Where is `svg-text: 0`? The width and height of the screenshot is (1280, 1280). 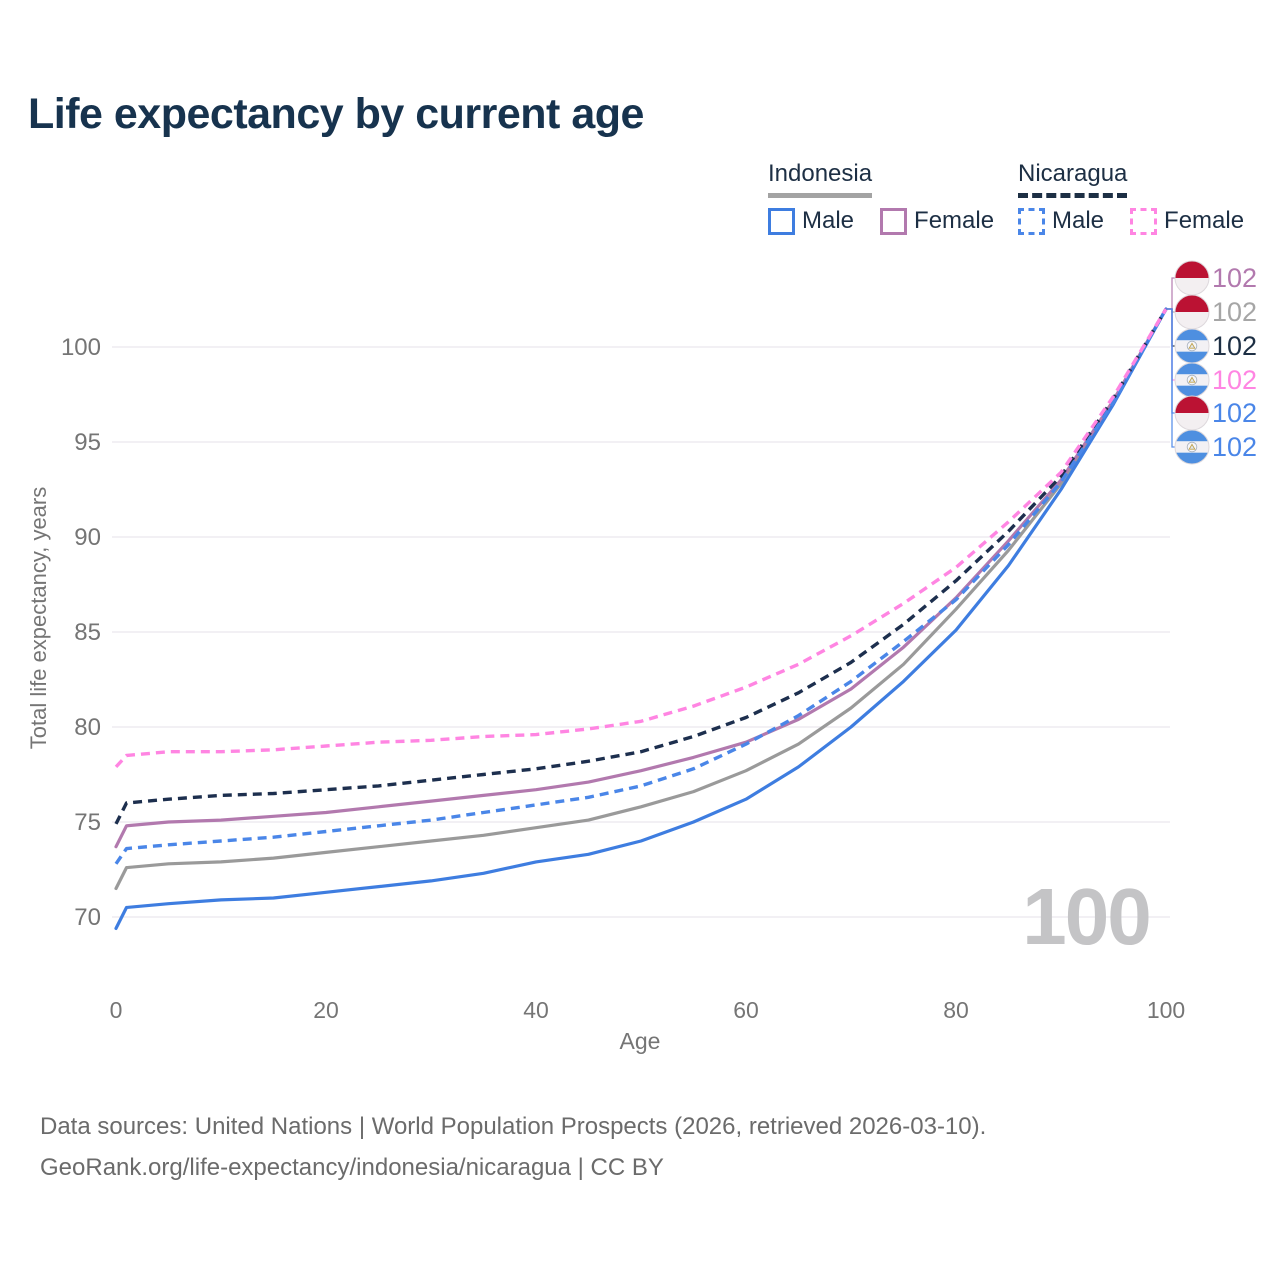
svg-text: 0 is located at coordinates (116, 1010).